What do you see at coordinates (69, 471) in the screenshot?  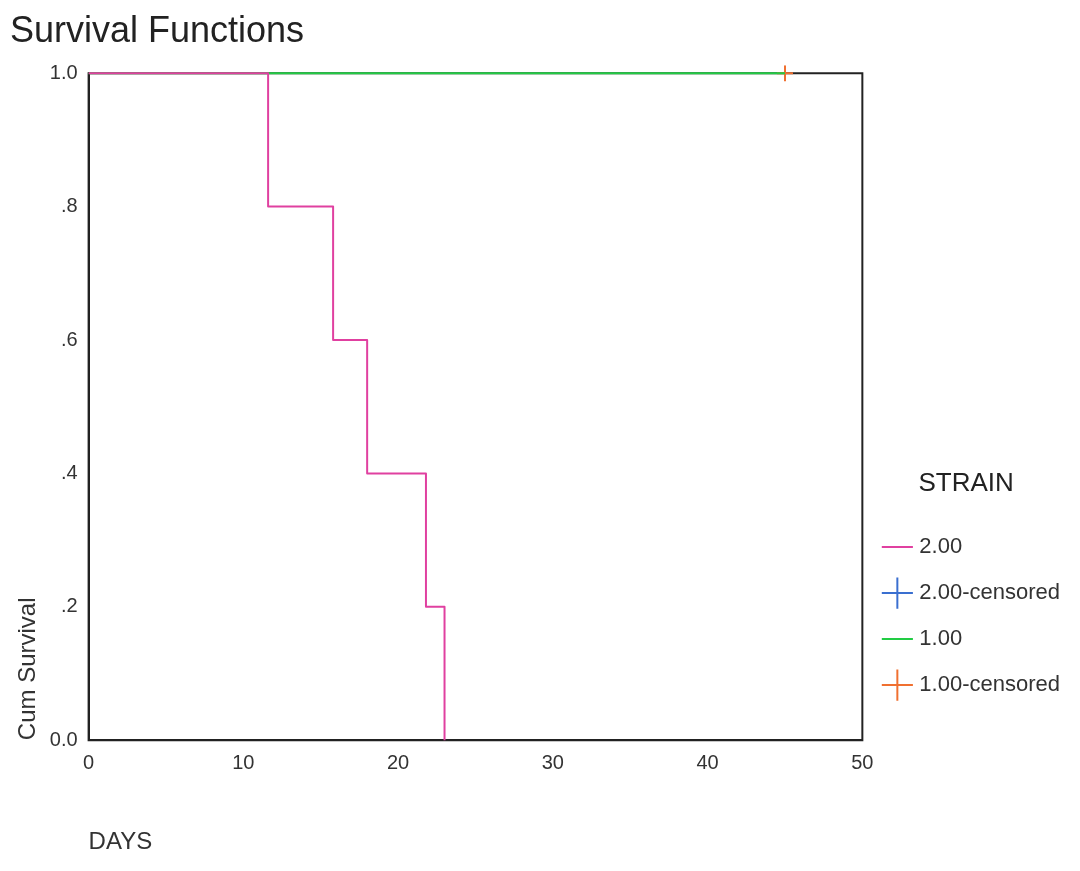 I see `y-tick-label: .4` at bounding box center [69, 471].